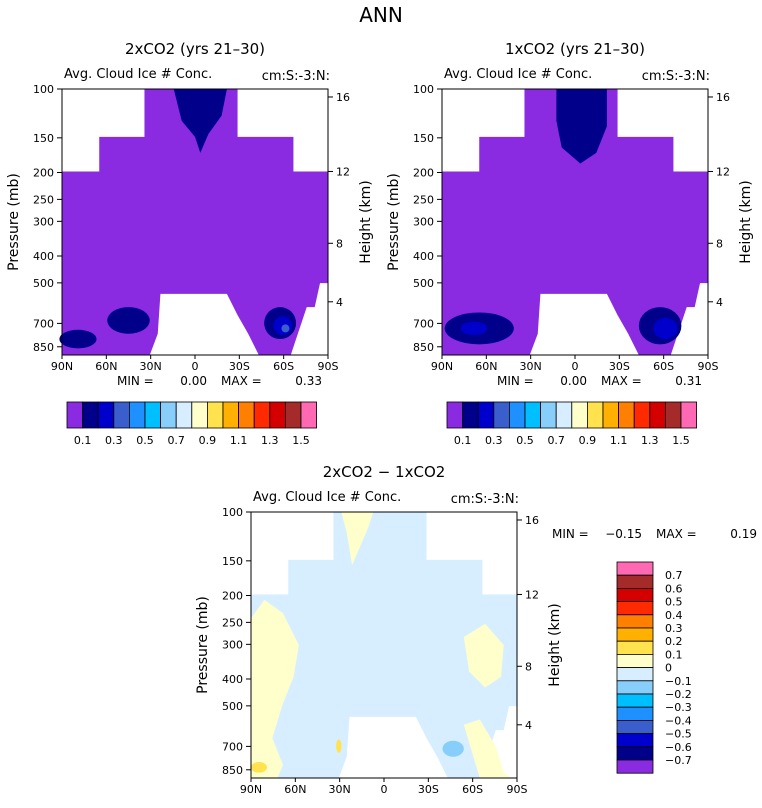 The image size is (762, 808). Describe the element at coordinates (208, 440) in the screenshot. I see `colorbar-label: 0.9` at that location.